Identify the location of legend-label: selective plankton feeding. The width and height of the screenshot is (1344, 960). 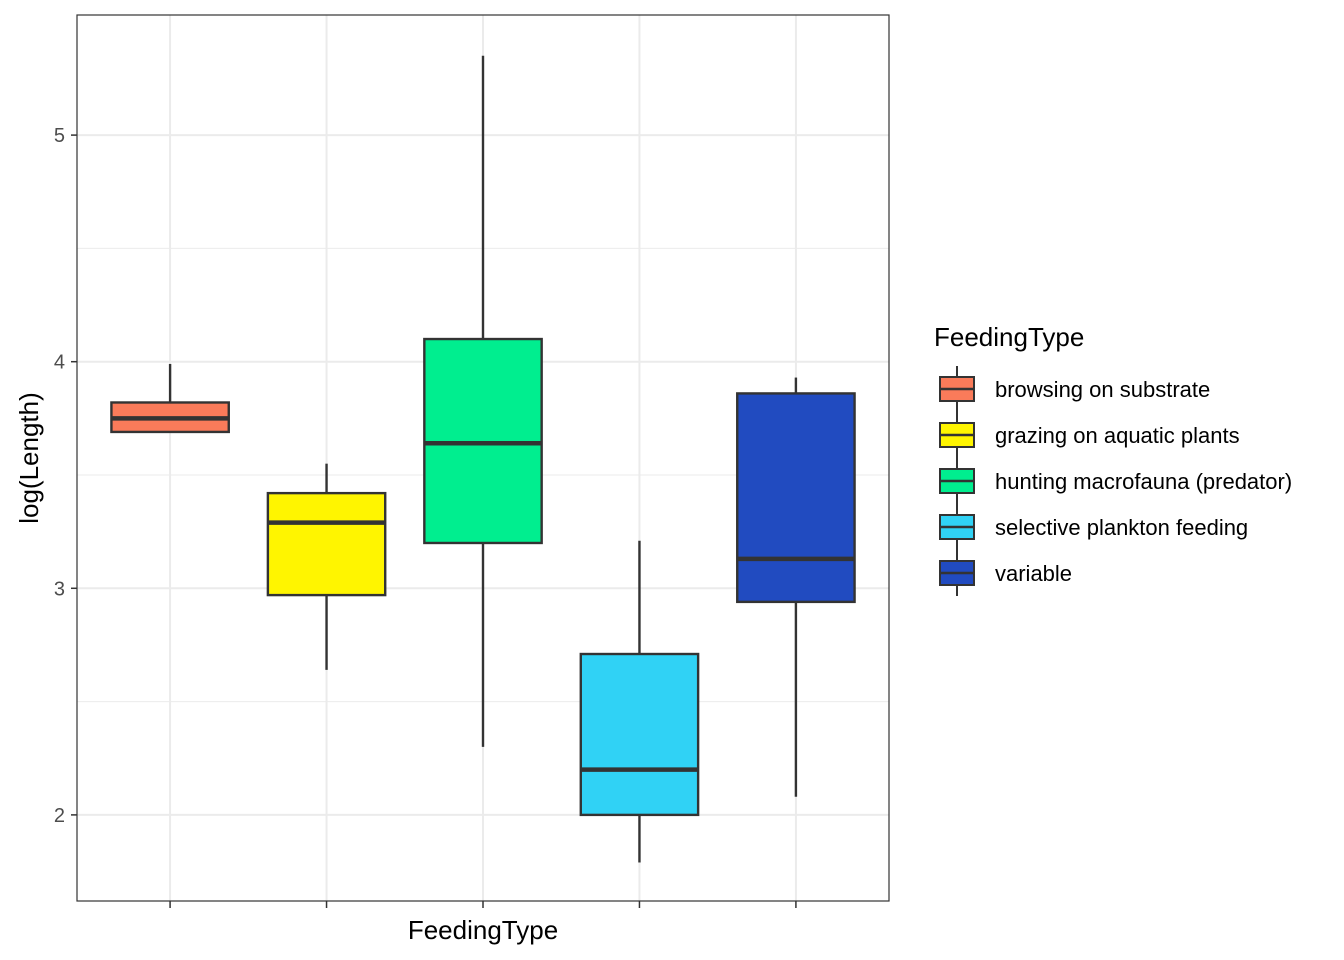
(1121, 527).